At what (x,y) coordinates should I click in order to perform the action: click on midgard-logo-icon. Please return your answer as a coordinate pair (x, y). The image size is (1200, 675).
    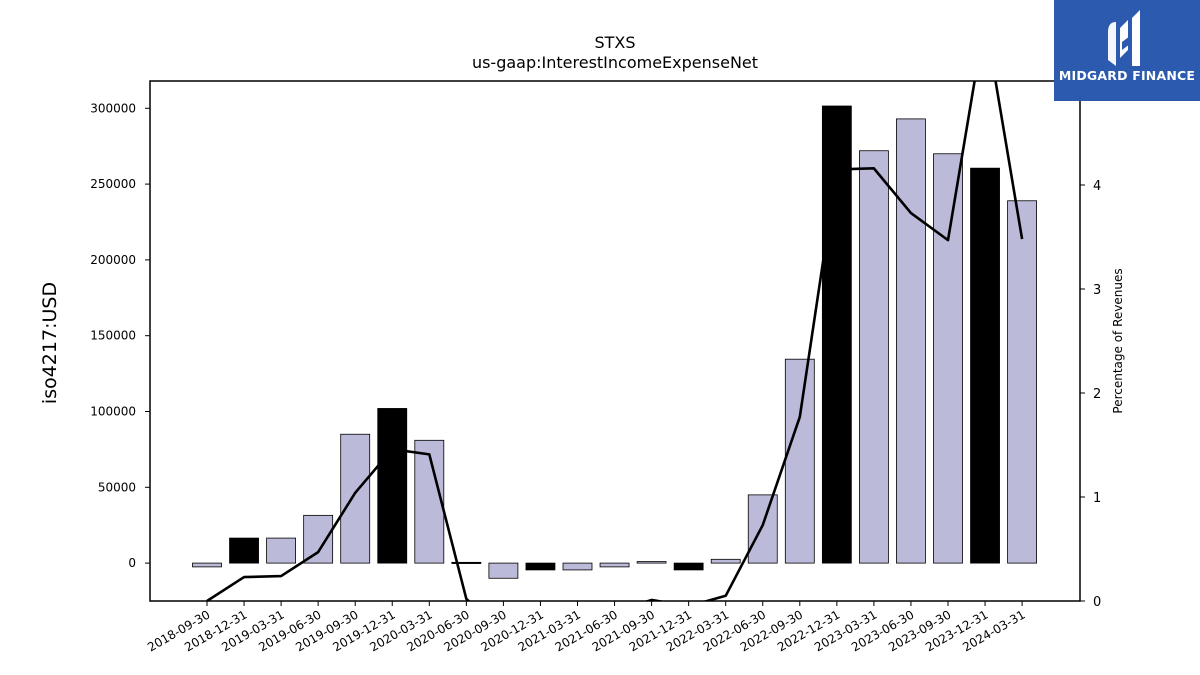
    Looking at the image, I should click on (1124, 38).